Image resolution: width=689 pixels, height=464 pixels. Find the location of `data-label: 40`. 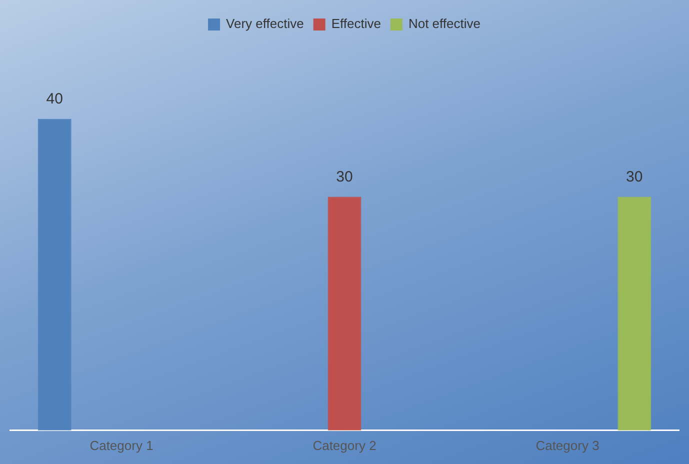

data-label: 40 is located at coordinates (54, 99).